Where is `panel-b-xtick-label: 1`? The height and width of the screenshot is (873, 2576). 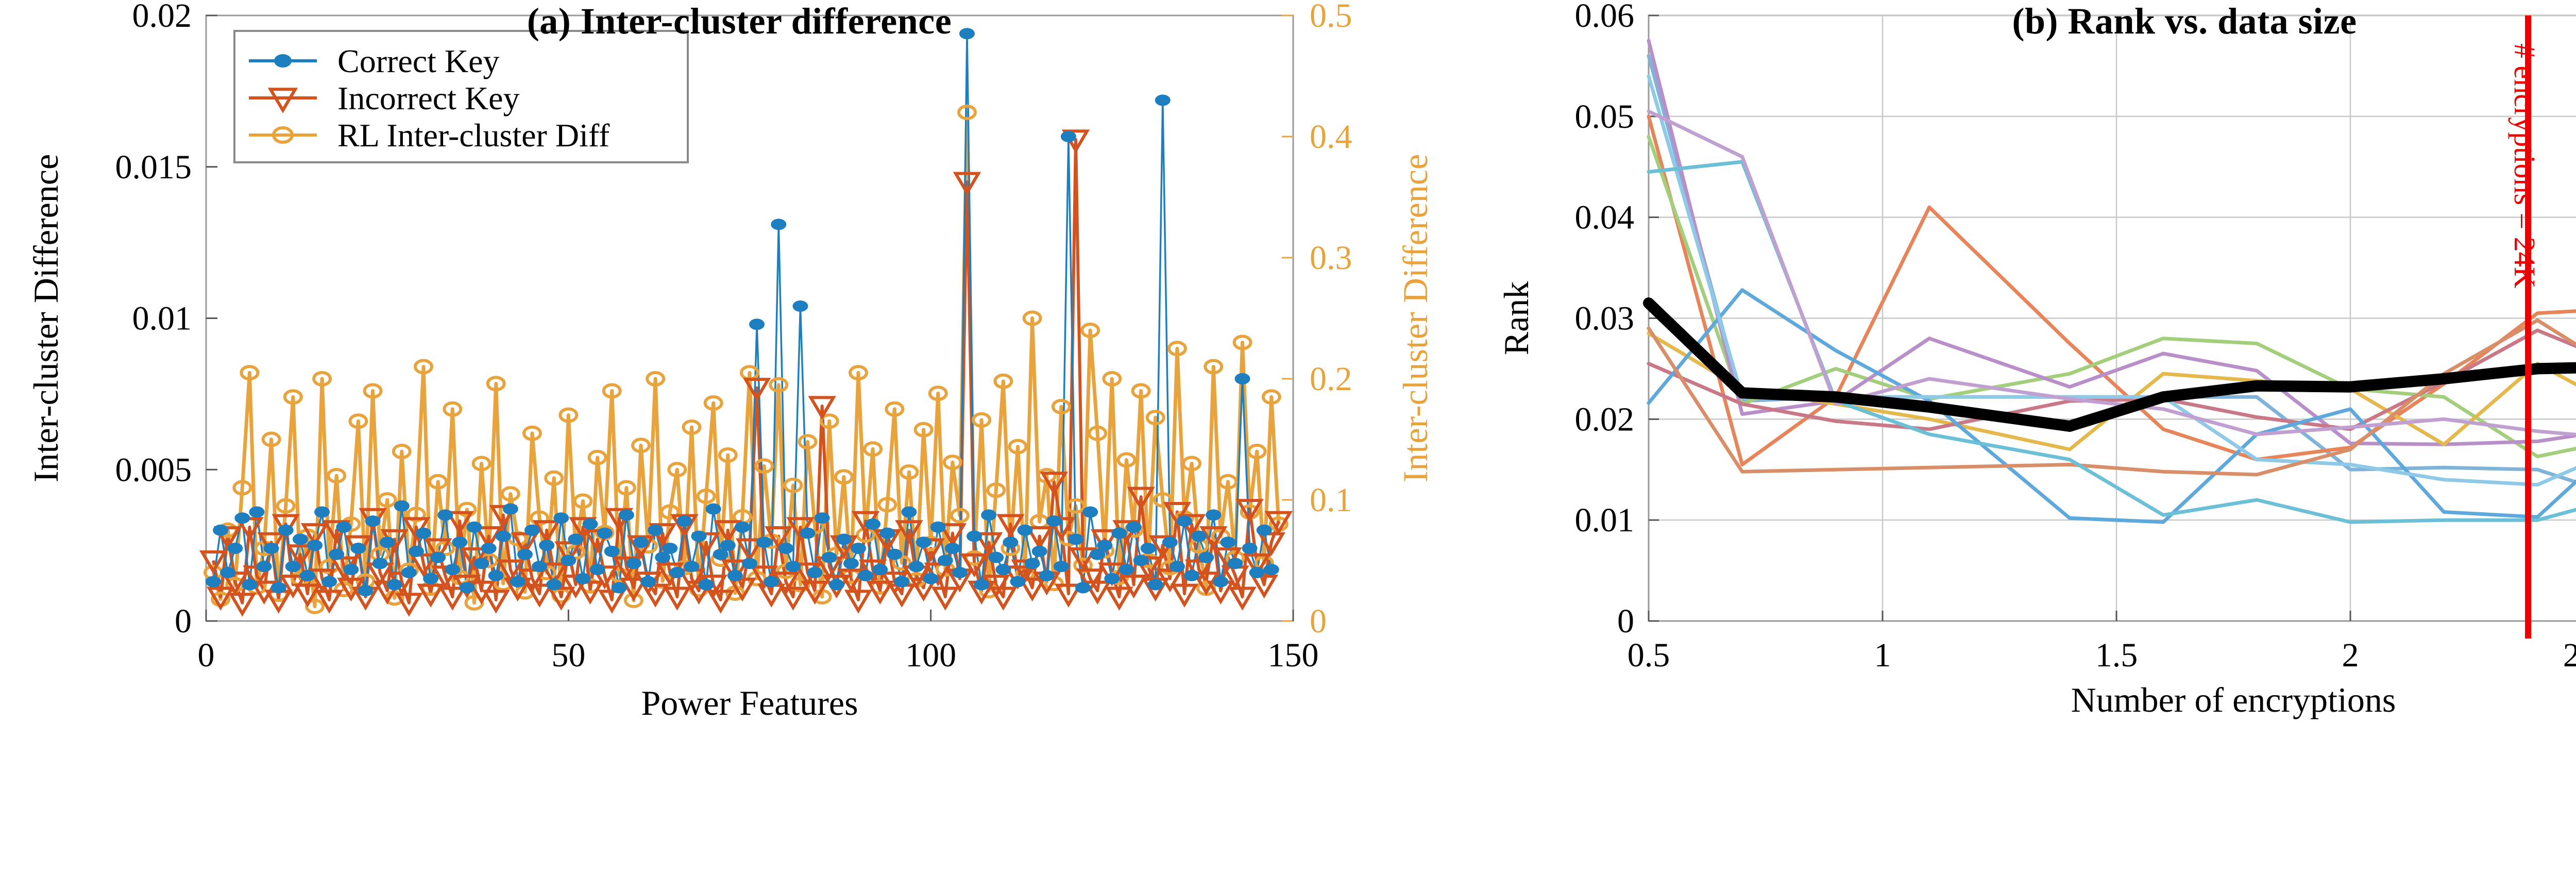
panel-b-xtick-label: 1 is located at coordinates (1882, 655).